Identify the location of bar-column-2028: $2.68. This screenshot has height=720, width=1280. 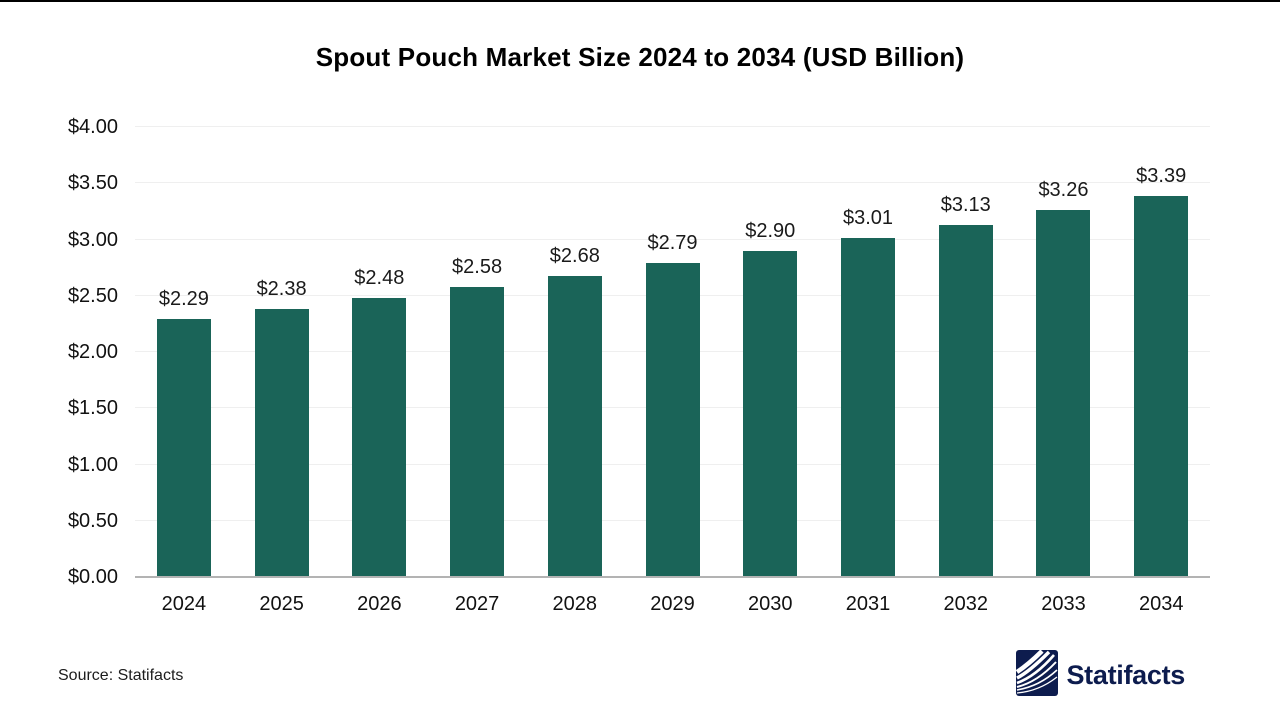
(575, 352).